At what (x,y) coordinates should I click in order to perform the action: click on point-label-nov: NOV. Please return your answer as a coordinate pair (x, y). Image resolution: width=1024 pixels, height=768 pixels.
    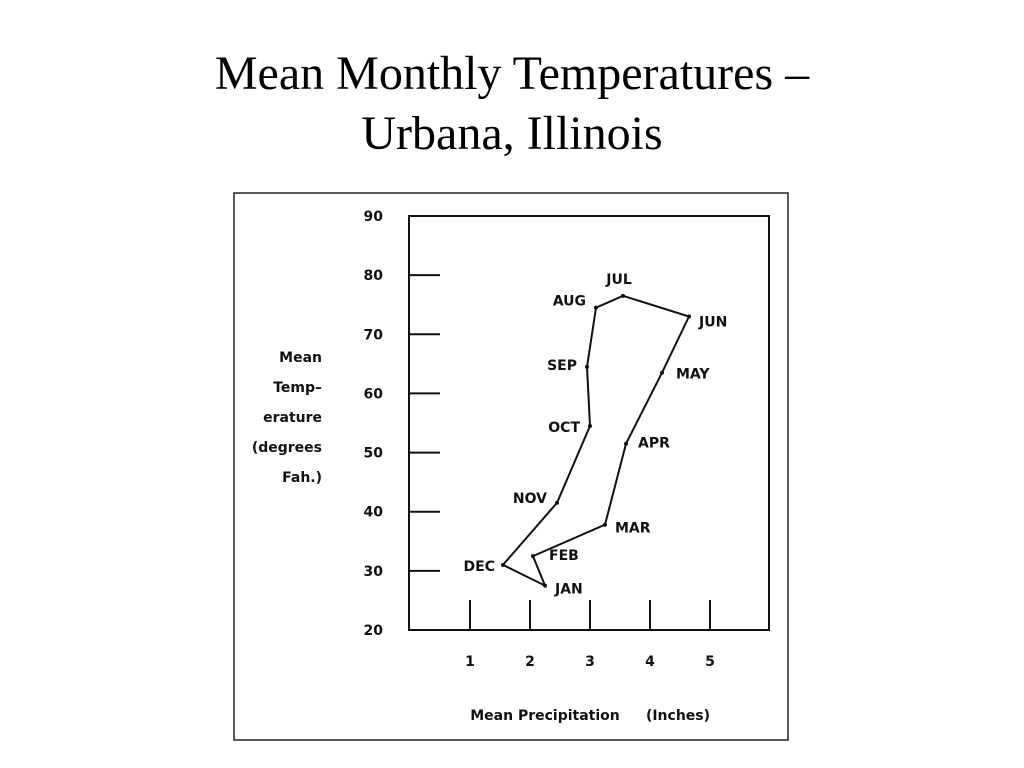
    Looking at the image, I should click on (530, 499).